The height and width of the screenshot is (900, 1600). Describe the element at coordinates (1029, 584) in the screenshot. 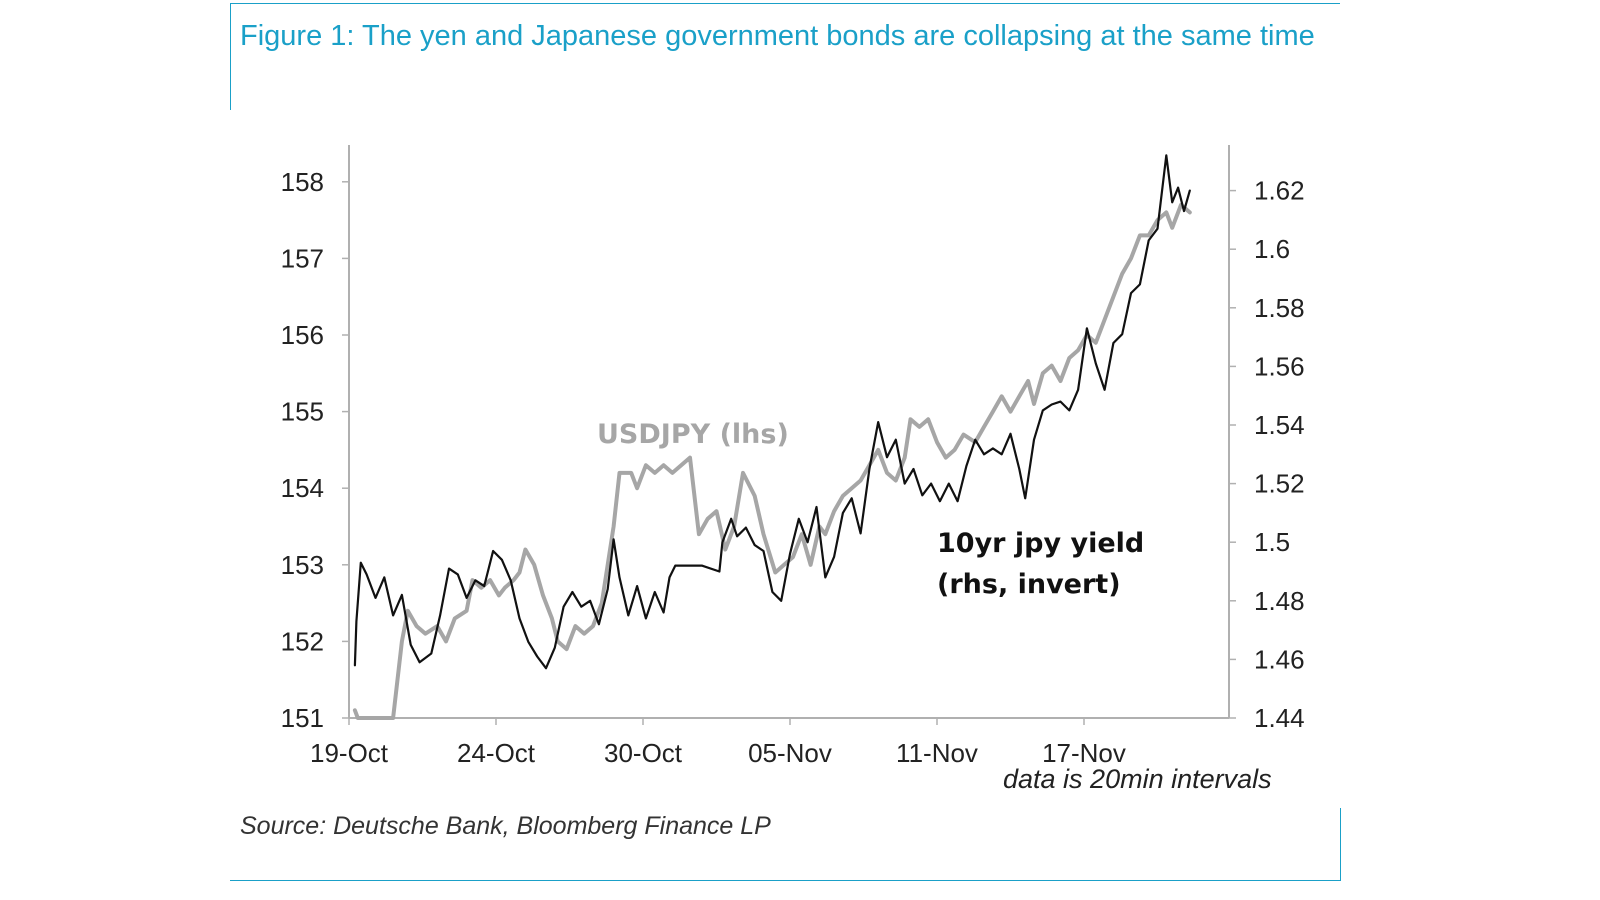

I see `jgb-series-label-line2: (rhs, invert)` at that location.